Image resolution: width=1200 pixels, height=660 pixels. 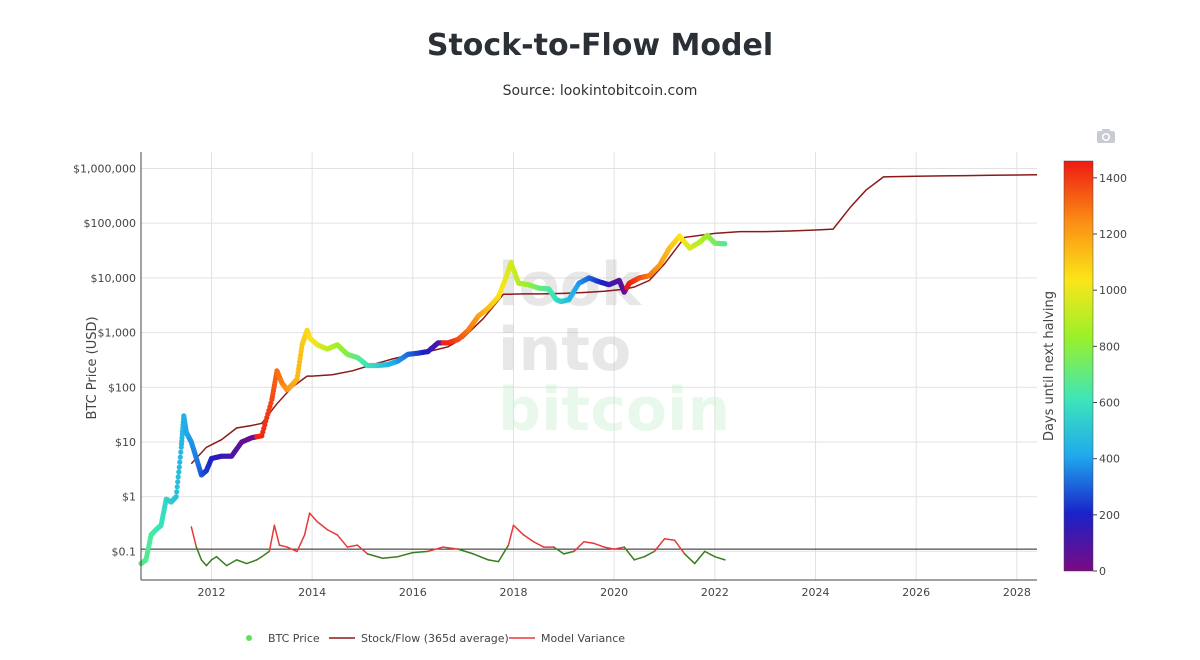 I want to click on watermark-line2: into, so click(x=564, y=350).